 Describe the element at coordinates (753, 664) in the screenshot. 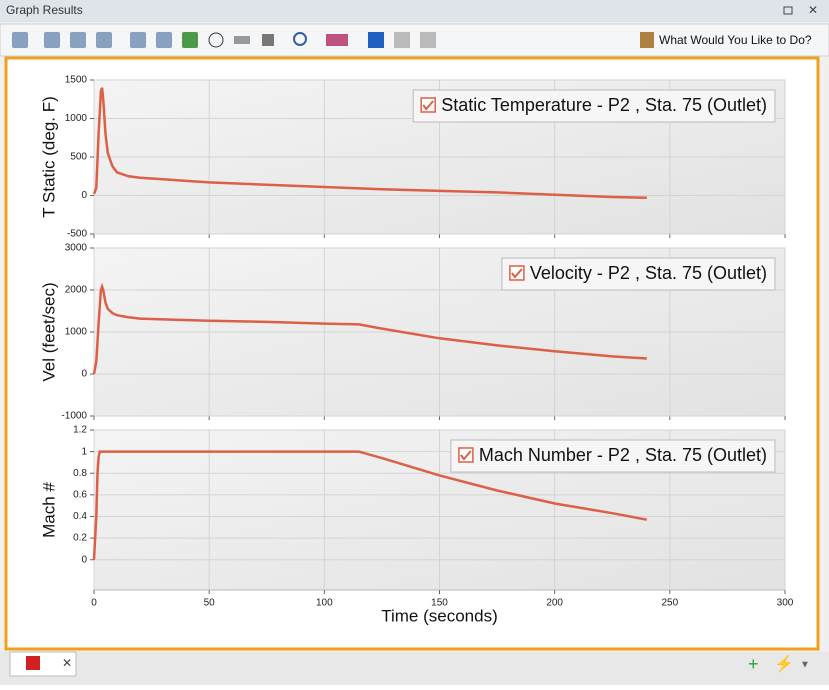

I see `add-button: +` at that location.